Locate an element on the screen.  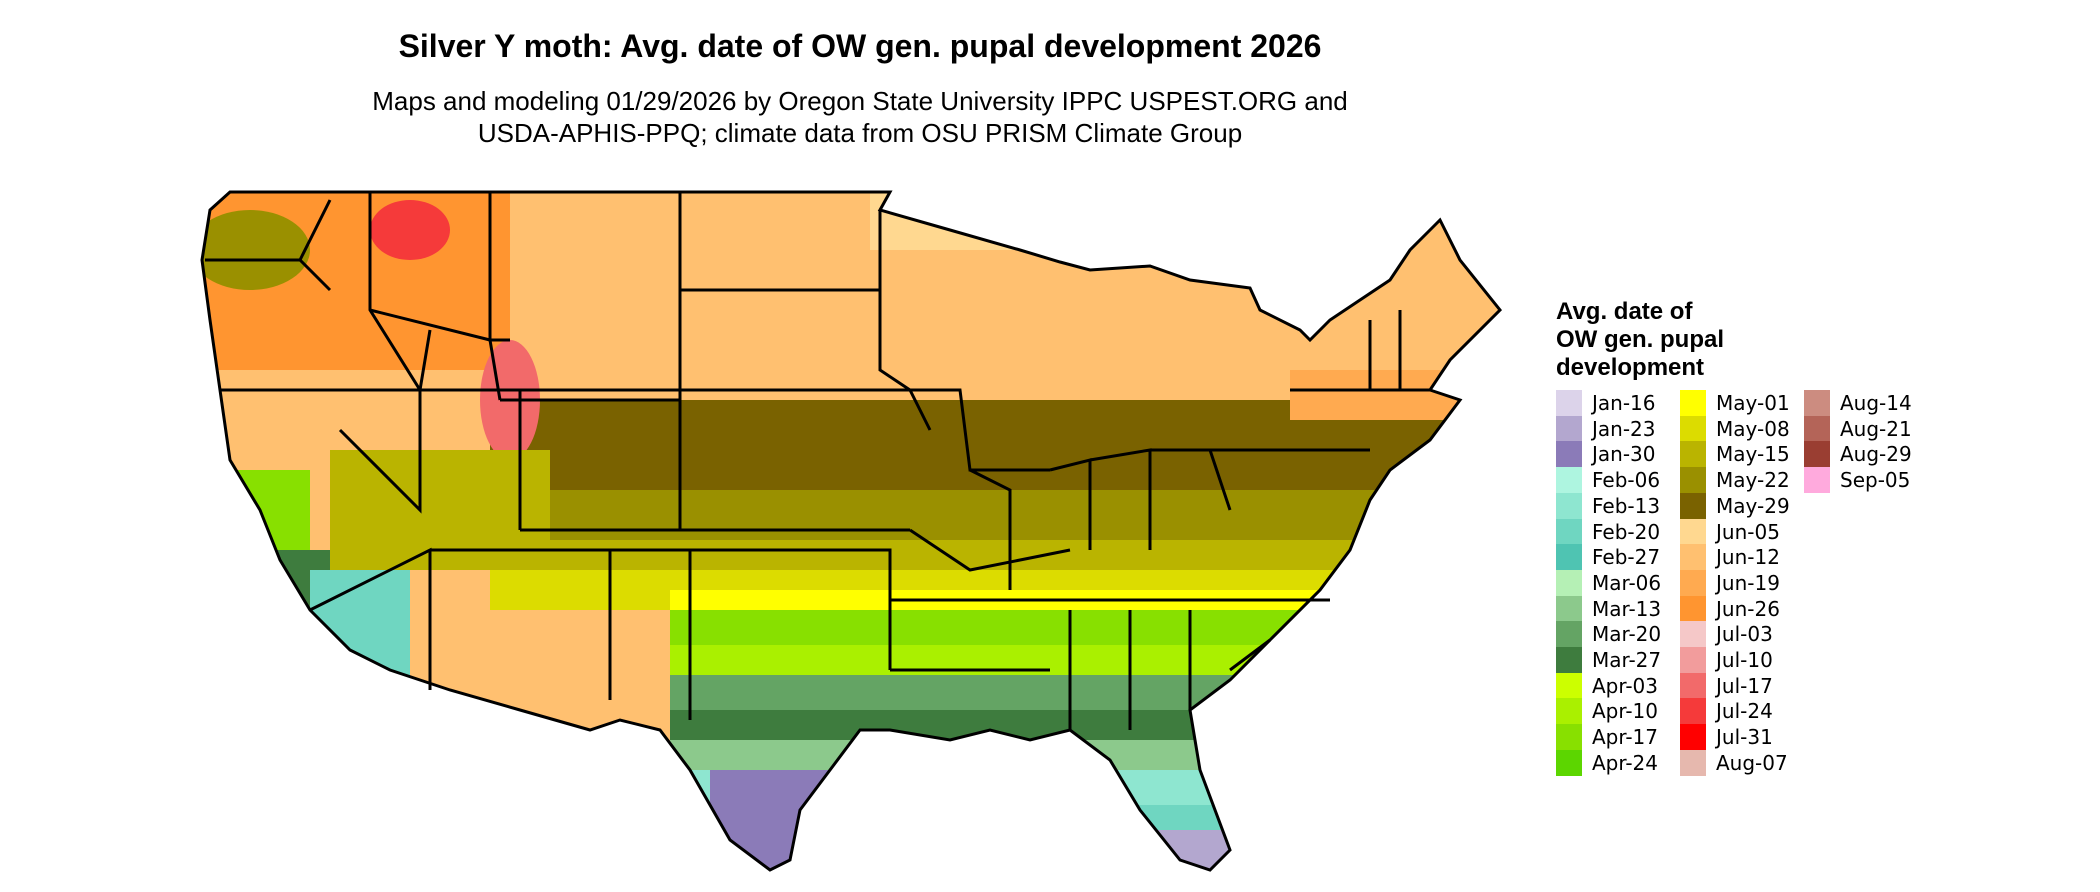
legend-label: Jan-16 is located at coordinates (1624, 403).